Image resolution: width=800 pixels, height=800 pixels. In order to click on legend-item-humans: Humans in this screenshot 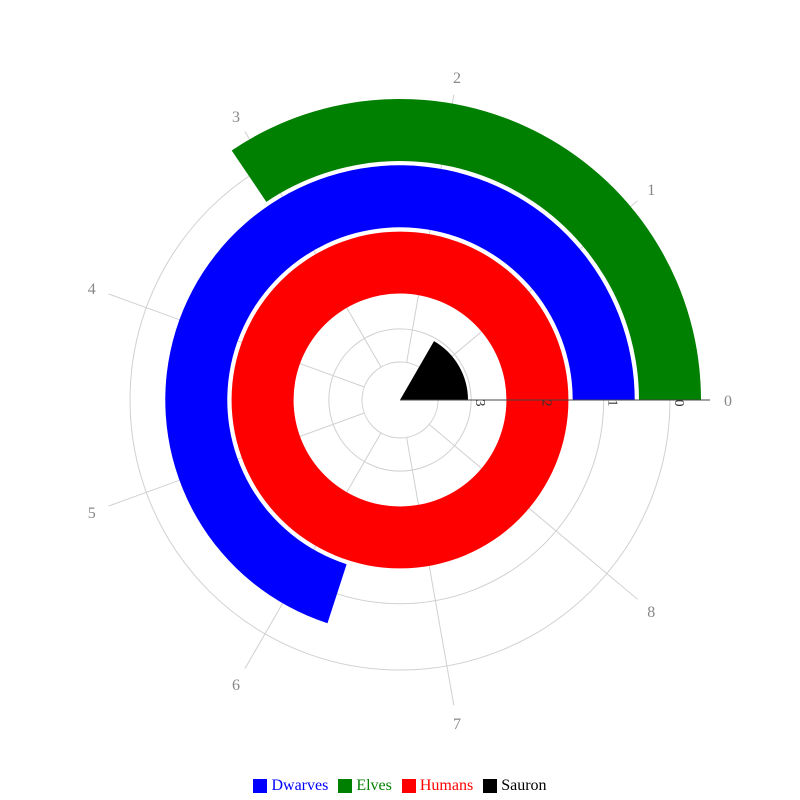, I will do `click(437, 786)`.